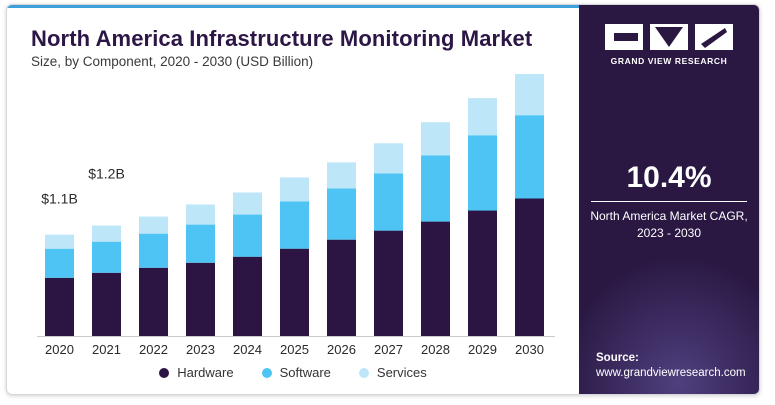 Image resolution: width=775 pixels, height=405 pixels. Describe the element at coordinates (59, 199) in the screenshot. I see `data-label-2020: $1.1B` at that location.